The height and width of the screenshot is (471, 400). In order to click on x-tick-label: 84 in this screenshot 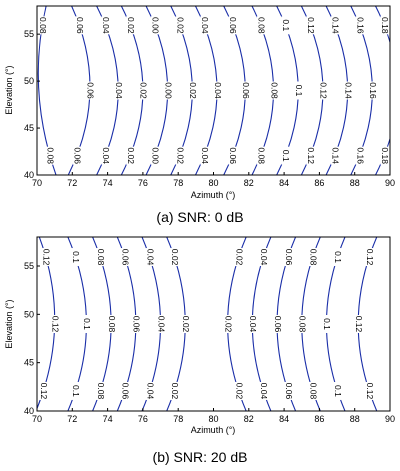, I will do `click(284, 419)`.